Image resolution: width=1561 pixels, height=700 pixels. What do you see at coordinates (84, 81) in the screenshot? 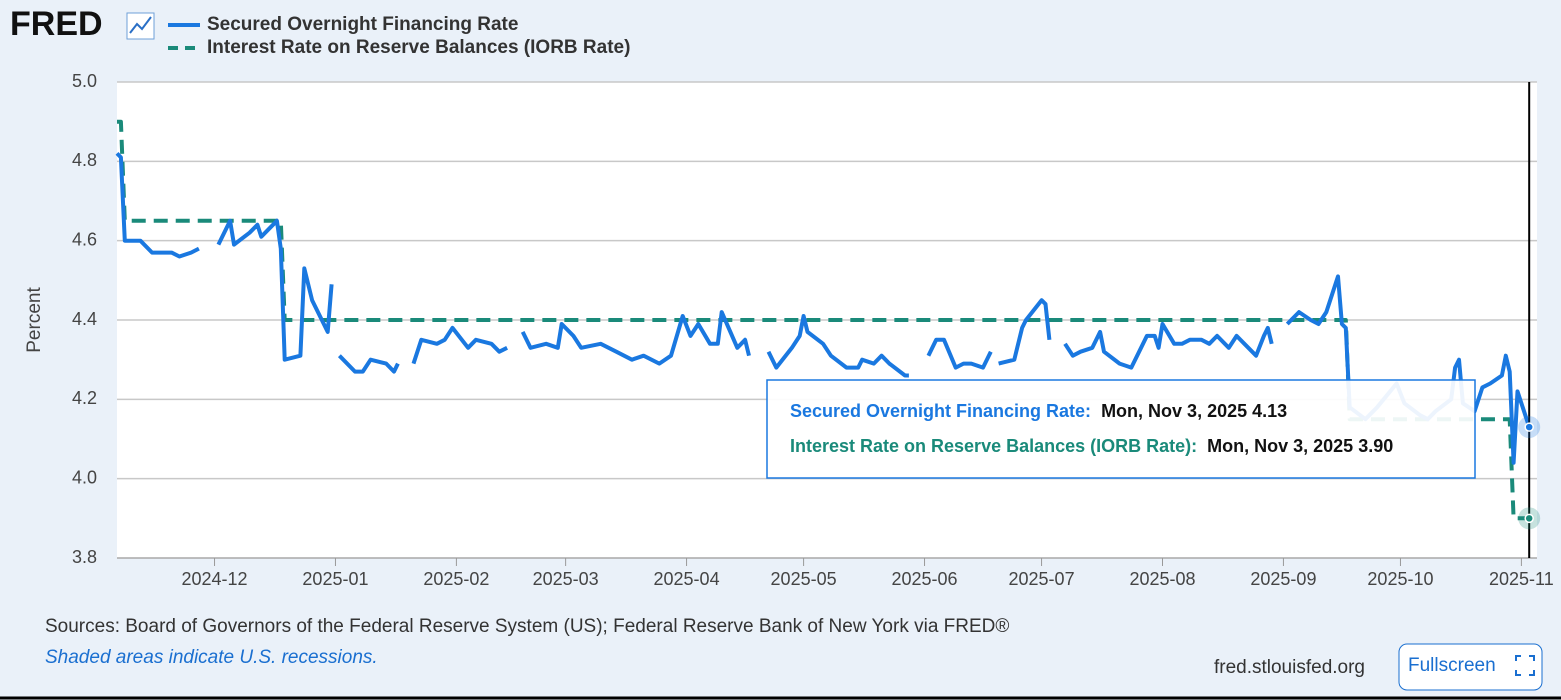
I see `y-tick-label: 5.0` at bounding box center [84, 81].